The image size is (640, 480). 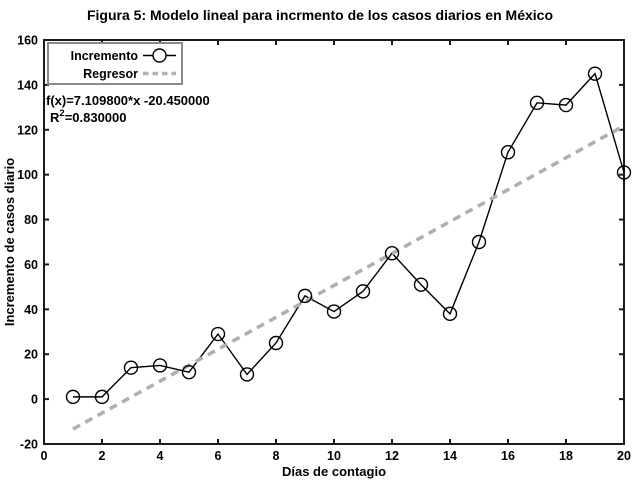 I want to click on r-squared-annotation: R2=0.830000, so click(x=88, y=116).